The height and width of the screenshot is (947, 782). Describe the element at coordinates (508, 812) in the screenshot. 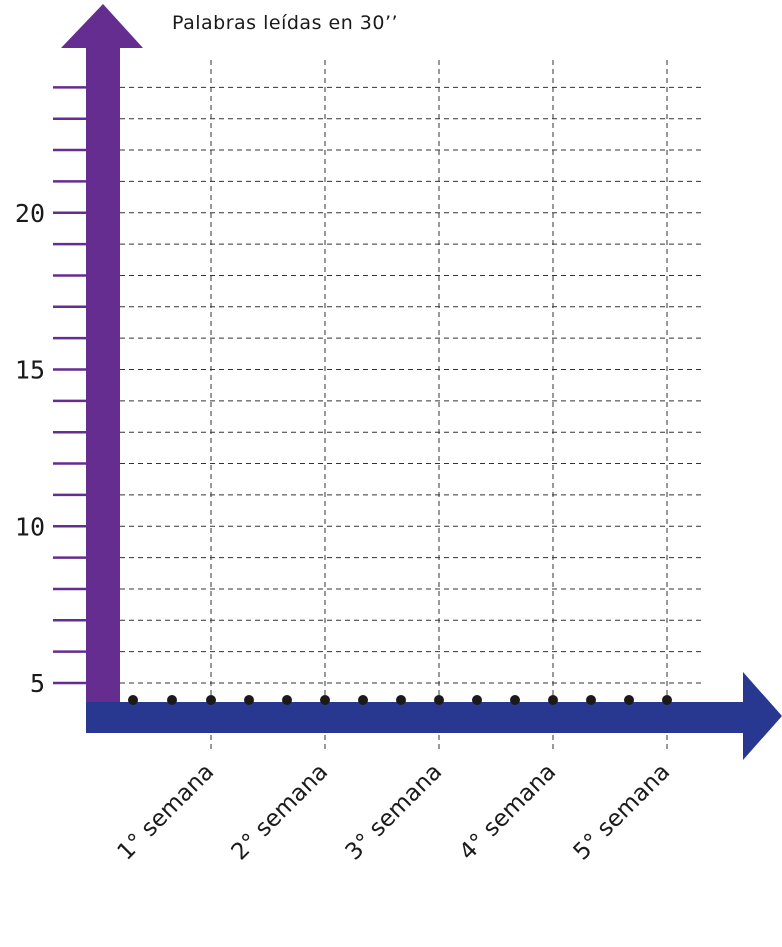

I see `x-tick-label: 4° semana` at that location.